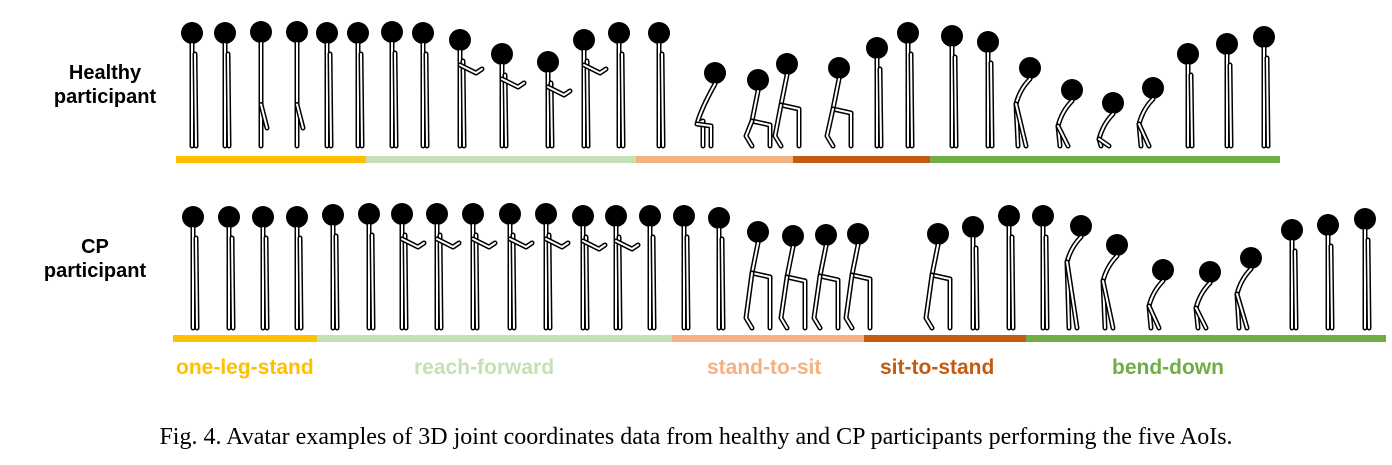 The width and height of the screenshot is (1392, 465). Describe the element at coordinates (714, 159) in the screenshot. I see `healthy-bar-stand-to-sit` at that location.